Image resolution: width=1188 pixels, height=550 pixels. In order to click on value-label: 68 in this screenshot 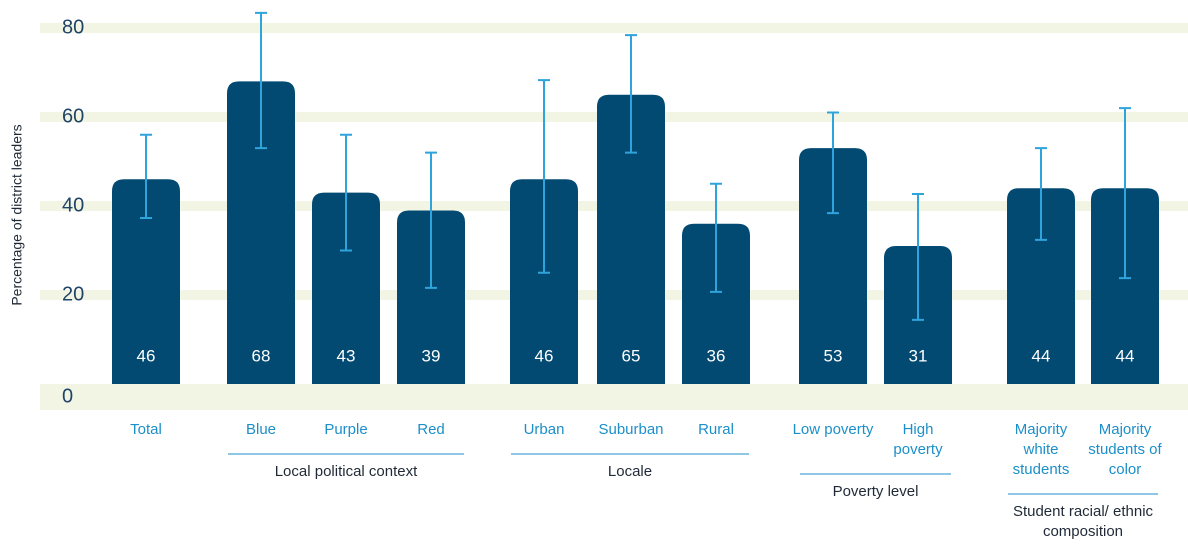, I will do `click(261, 355)`.